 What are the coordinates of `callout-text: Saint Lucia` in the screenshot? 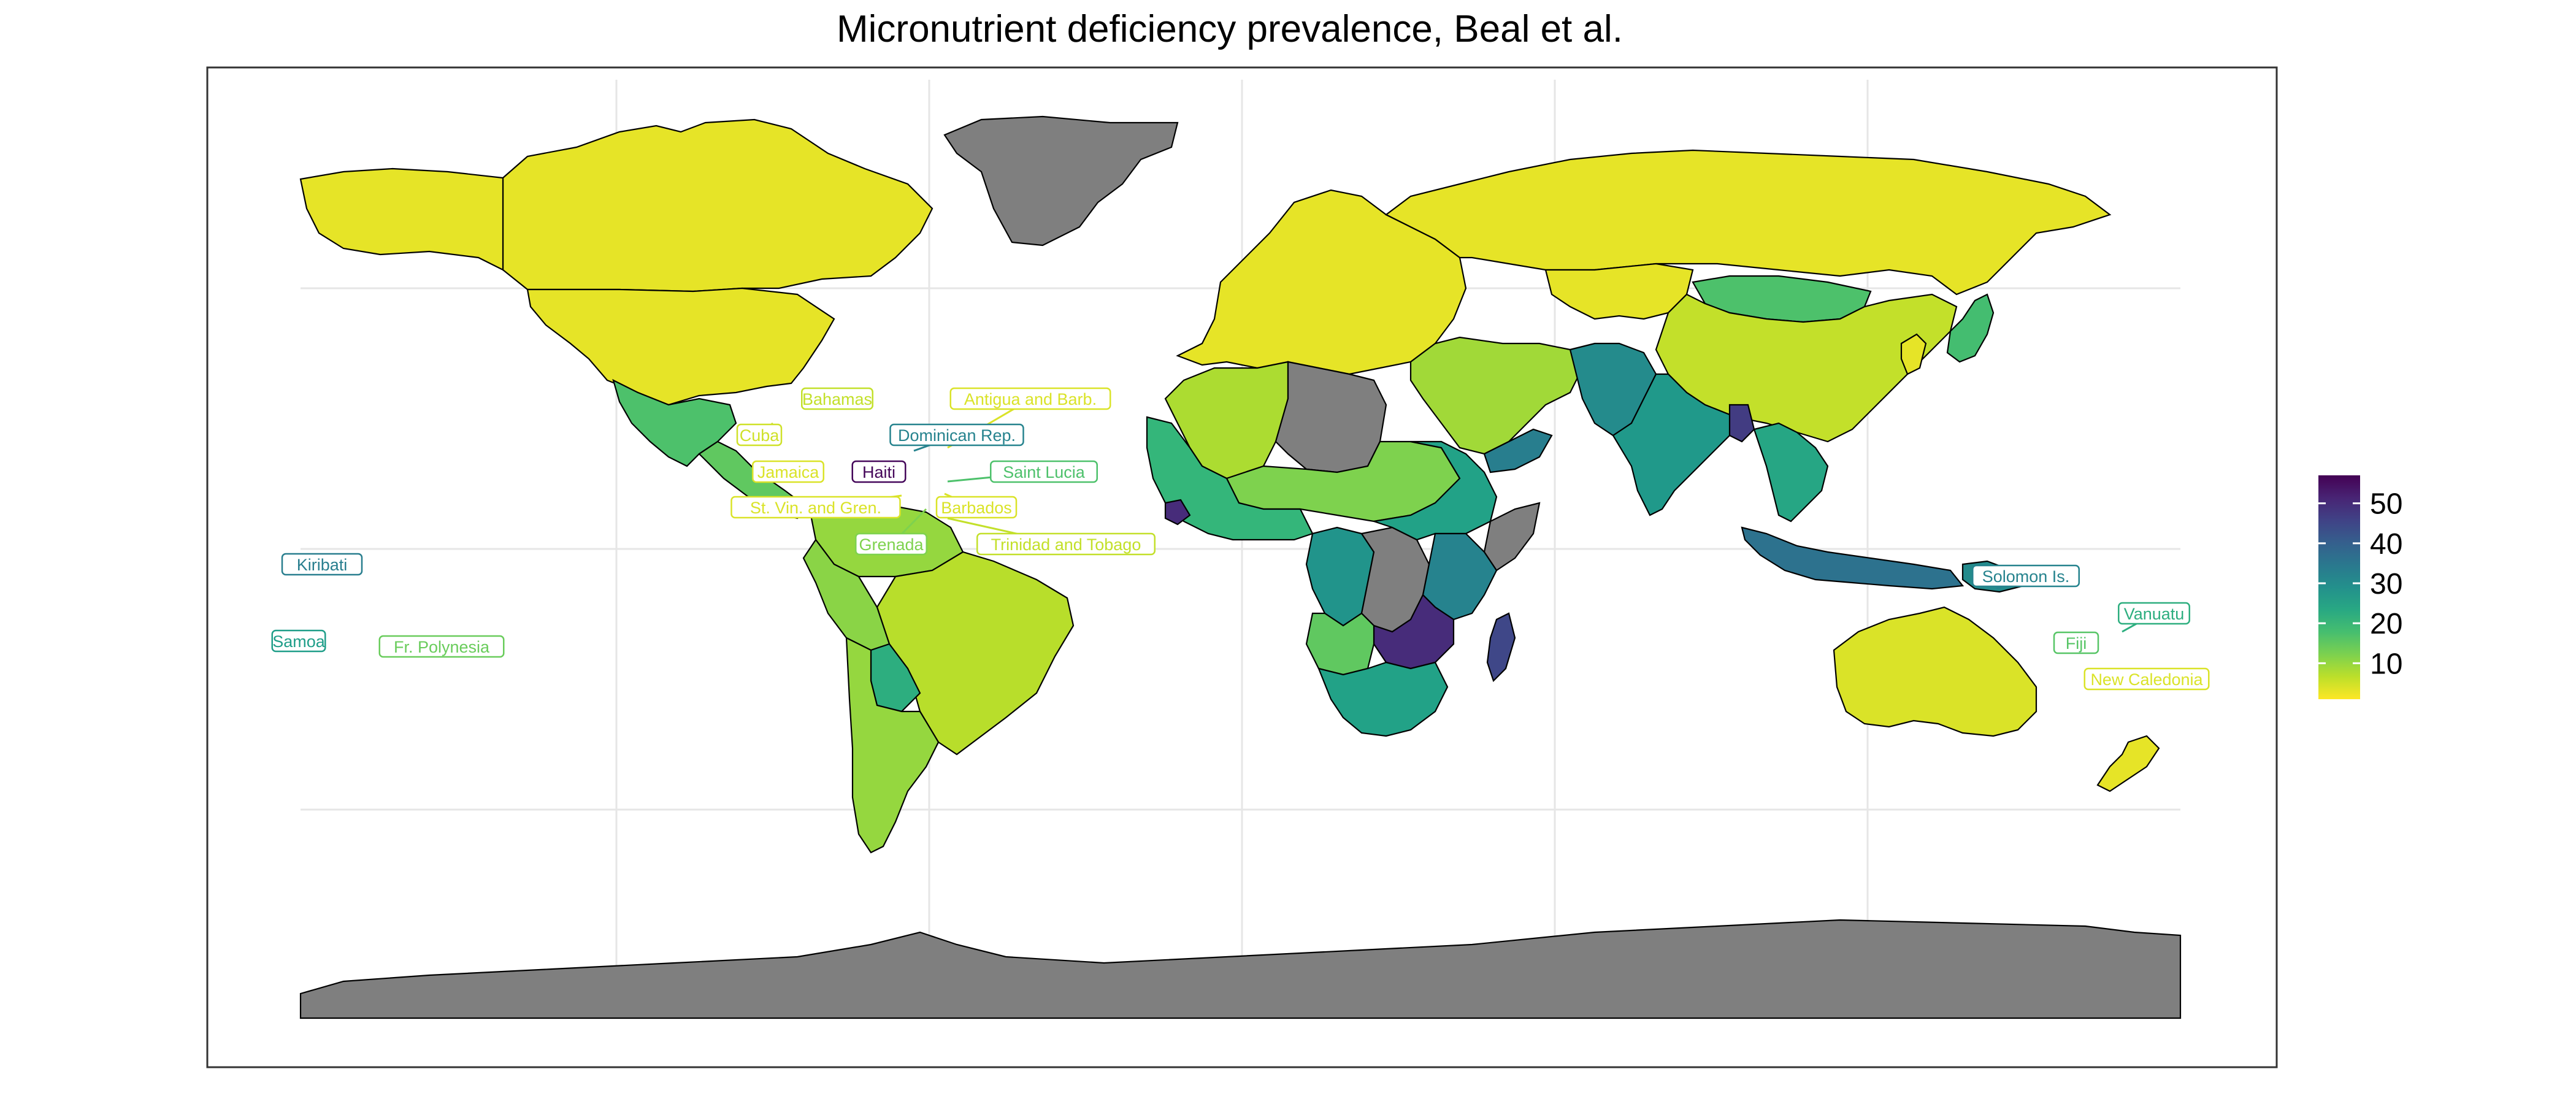 It's located at (1044, 472).